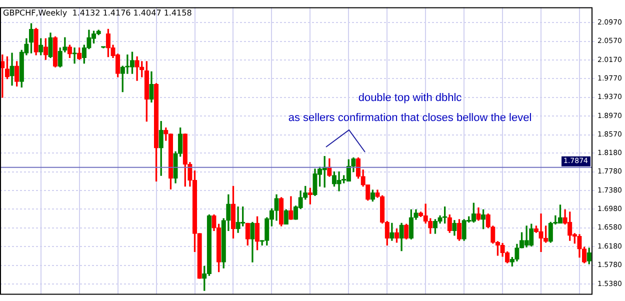 Image resolution: width=625 pixels, height=301 pixels. Describe the element at coordinates (97, 13) in the screenshot. I see `chart-title: GBPCHF,Weekly 1.4132 1.4176 1.4047 1.4158` at that location.